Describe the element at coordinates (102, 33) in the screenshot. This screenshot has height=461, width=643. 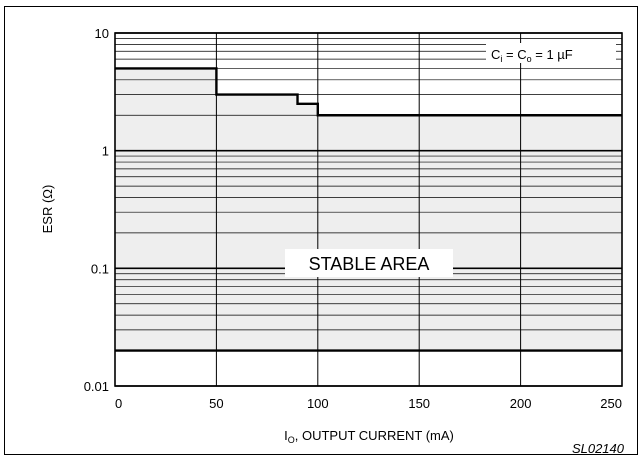
I see `y-tick-label: 10` at that location.